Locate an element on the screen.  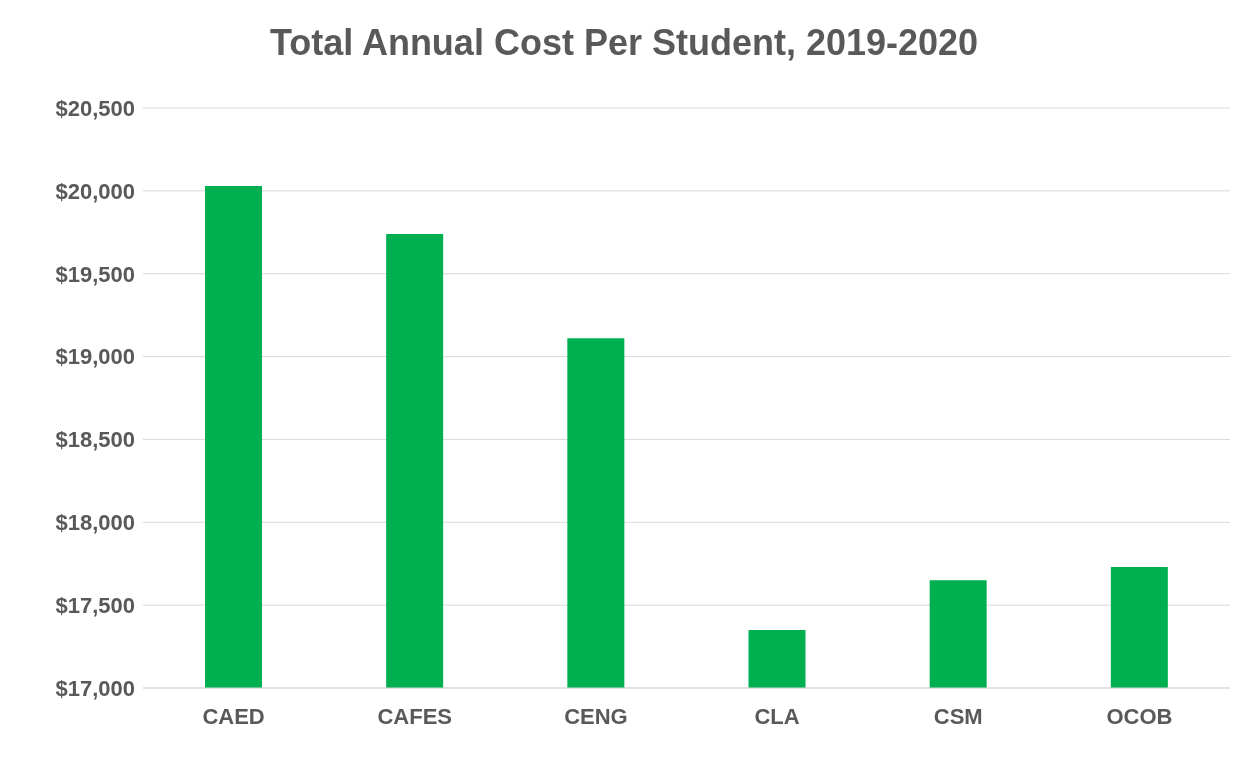
chart-title: Total Annual Cost Per Student, 2019-2020 is located at coordinates (624, 43).